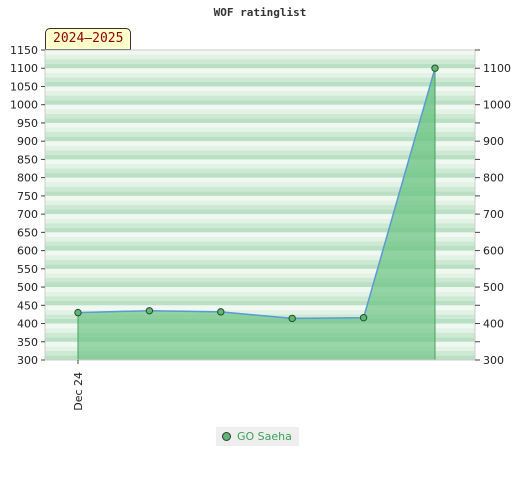 The image size is (520, 480). I want to click on y-tick-label-right: 300, so click(493, 360).